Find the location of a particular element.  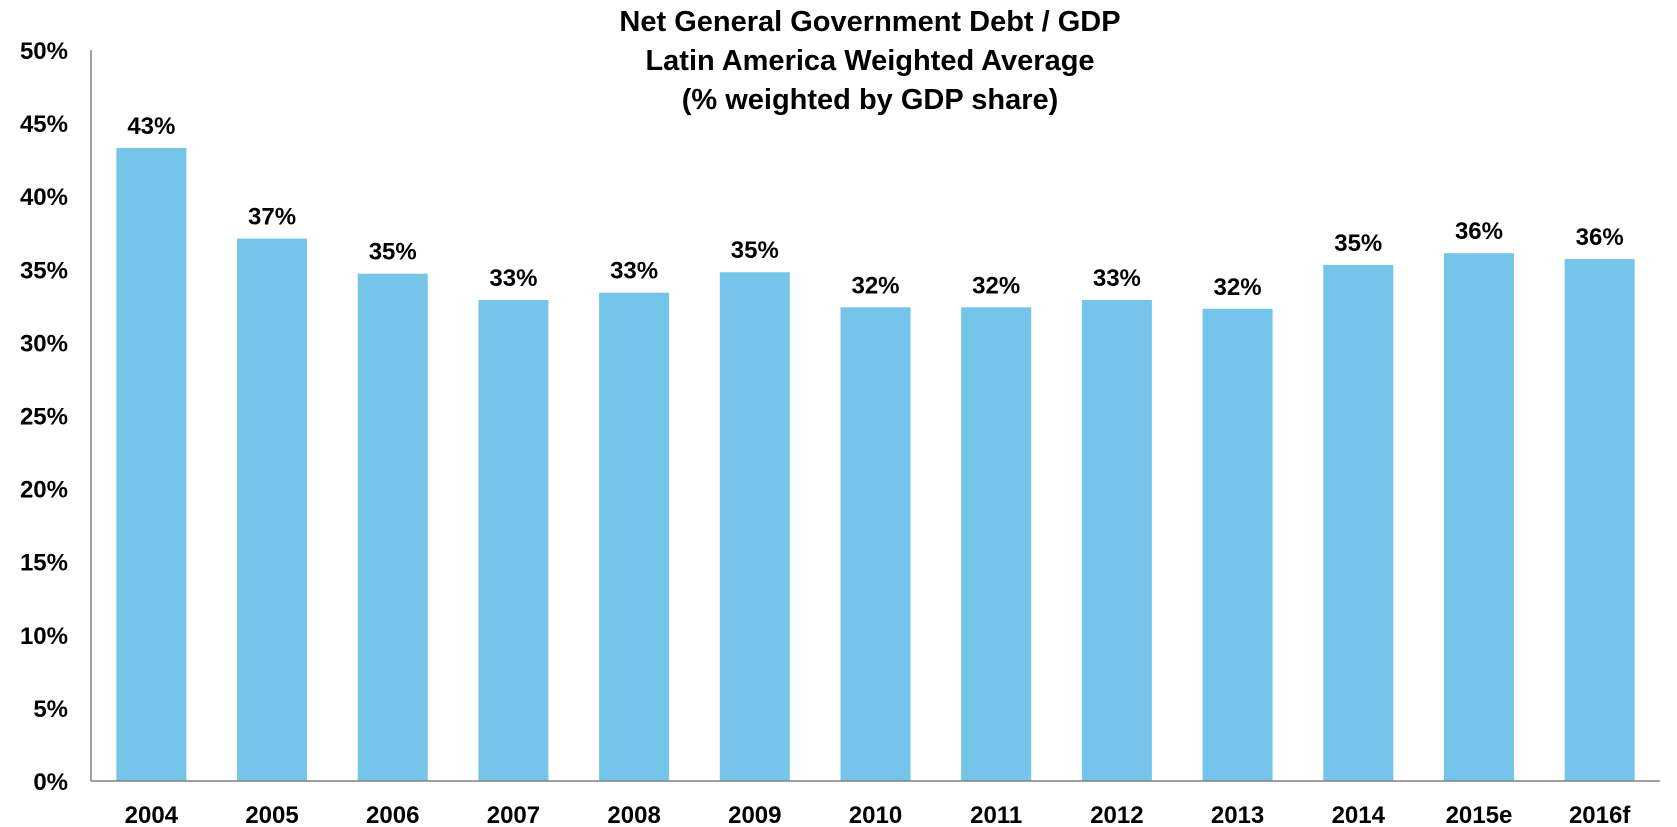

bar-2004 is located at coordinates (151, 464).